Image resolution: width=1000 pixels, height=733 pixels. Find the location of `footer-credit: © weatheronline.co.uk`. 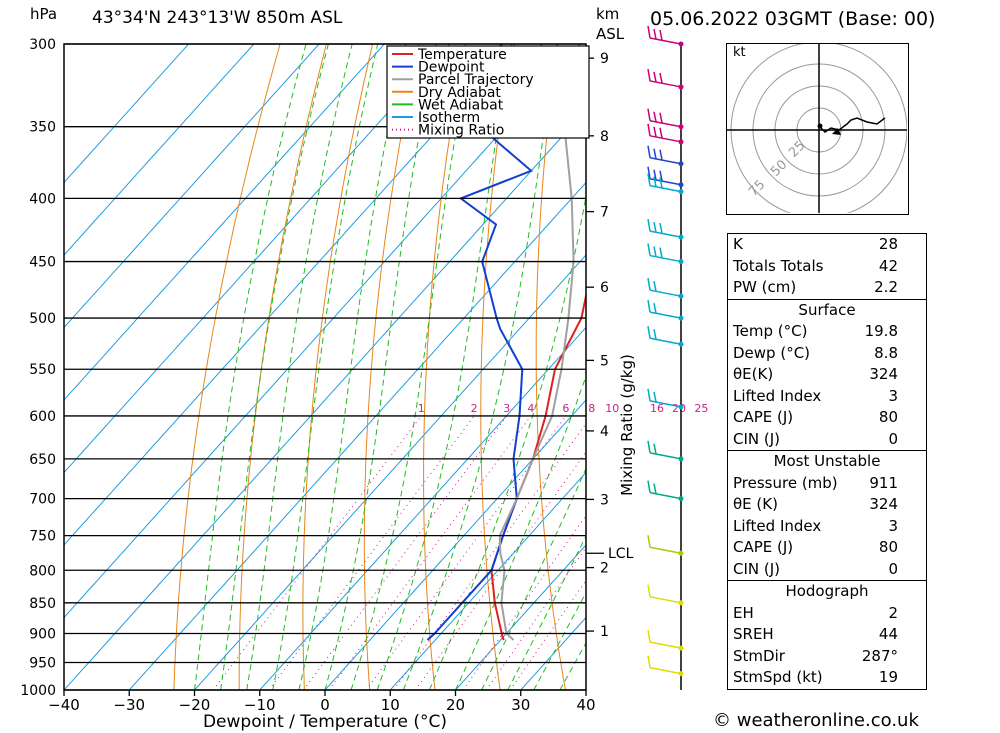

footer-credit: © weatheronline.co.uk is located at coordinates (816, 720).